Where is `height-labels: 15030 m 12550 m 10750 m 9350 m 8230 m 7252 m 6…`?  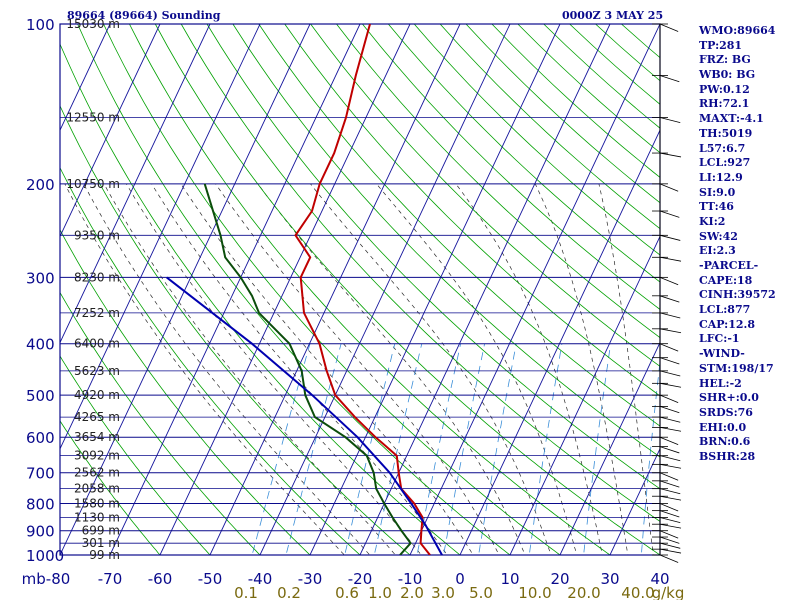
height-labels: 15030 m 12550 m 10750 m 9350 m 8230 m 7252 m 6… is located at coordinates (93, 289).